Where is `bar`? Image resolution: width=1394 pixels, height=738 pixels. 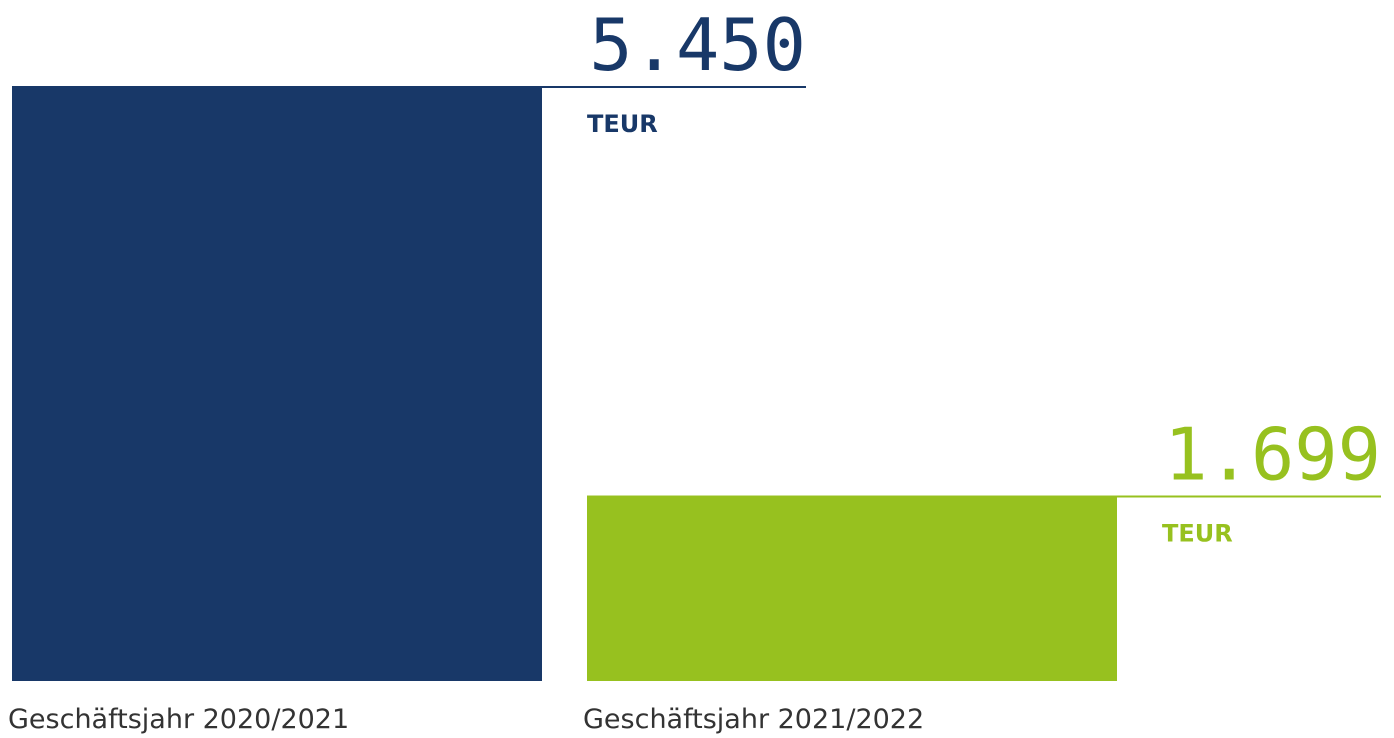
bar is located at coordinates (852, 588).